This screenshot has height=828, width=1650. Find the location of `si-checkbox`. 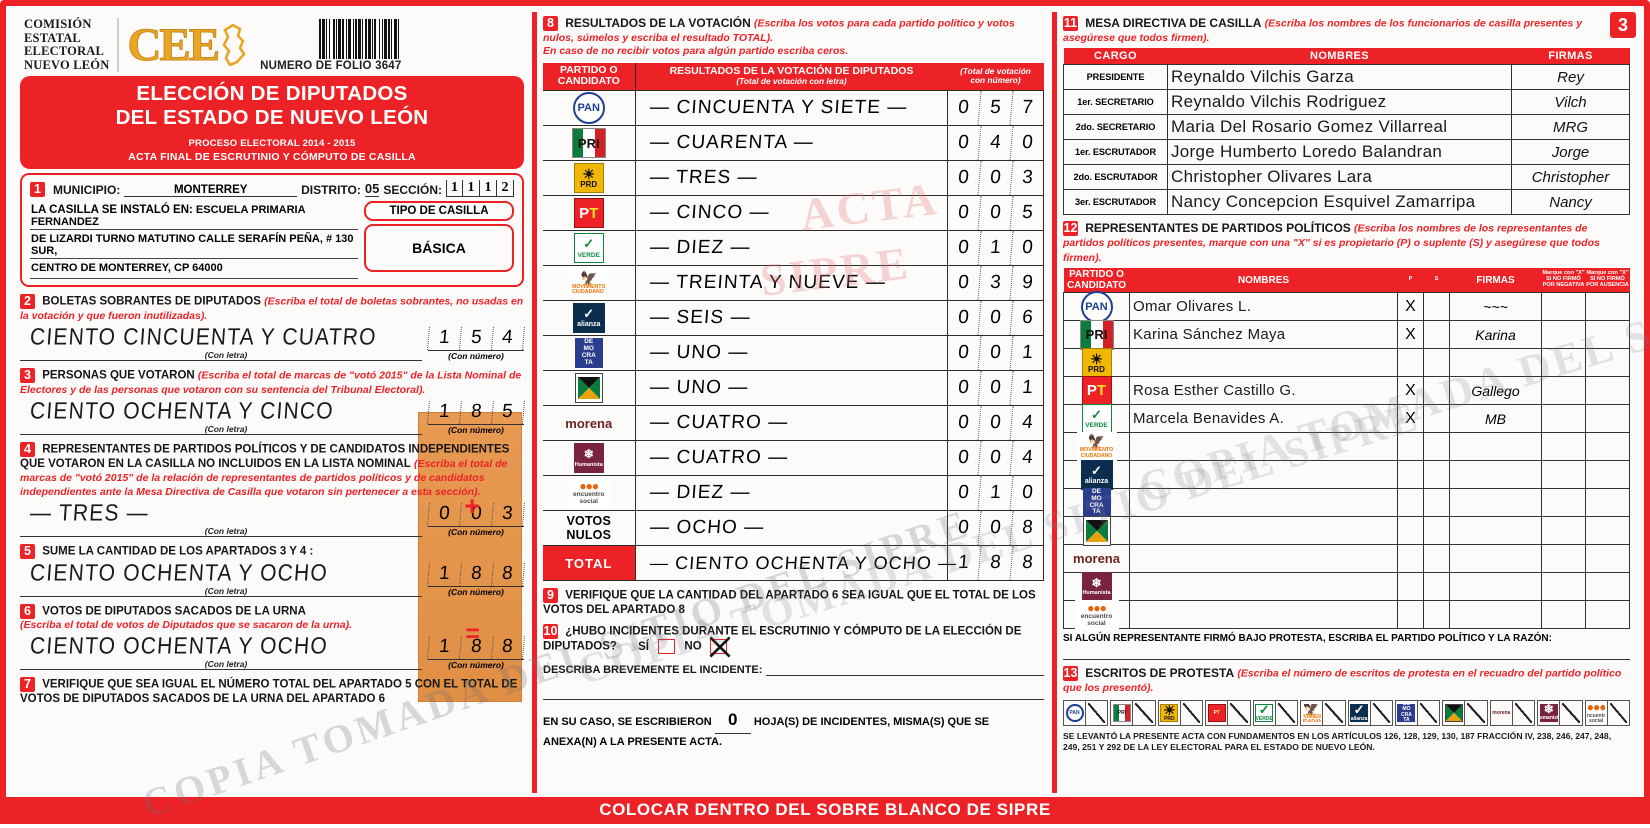

si-checkbox is located at coordinates (667, 647).